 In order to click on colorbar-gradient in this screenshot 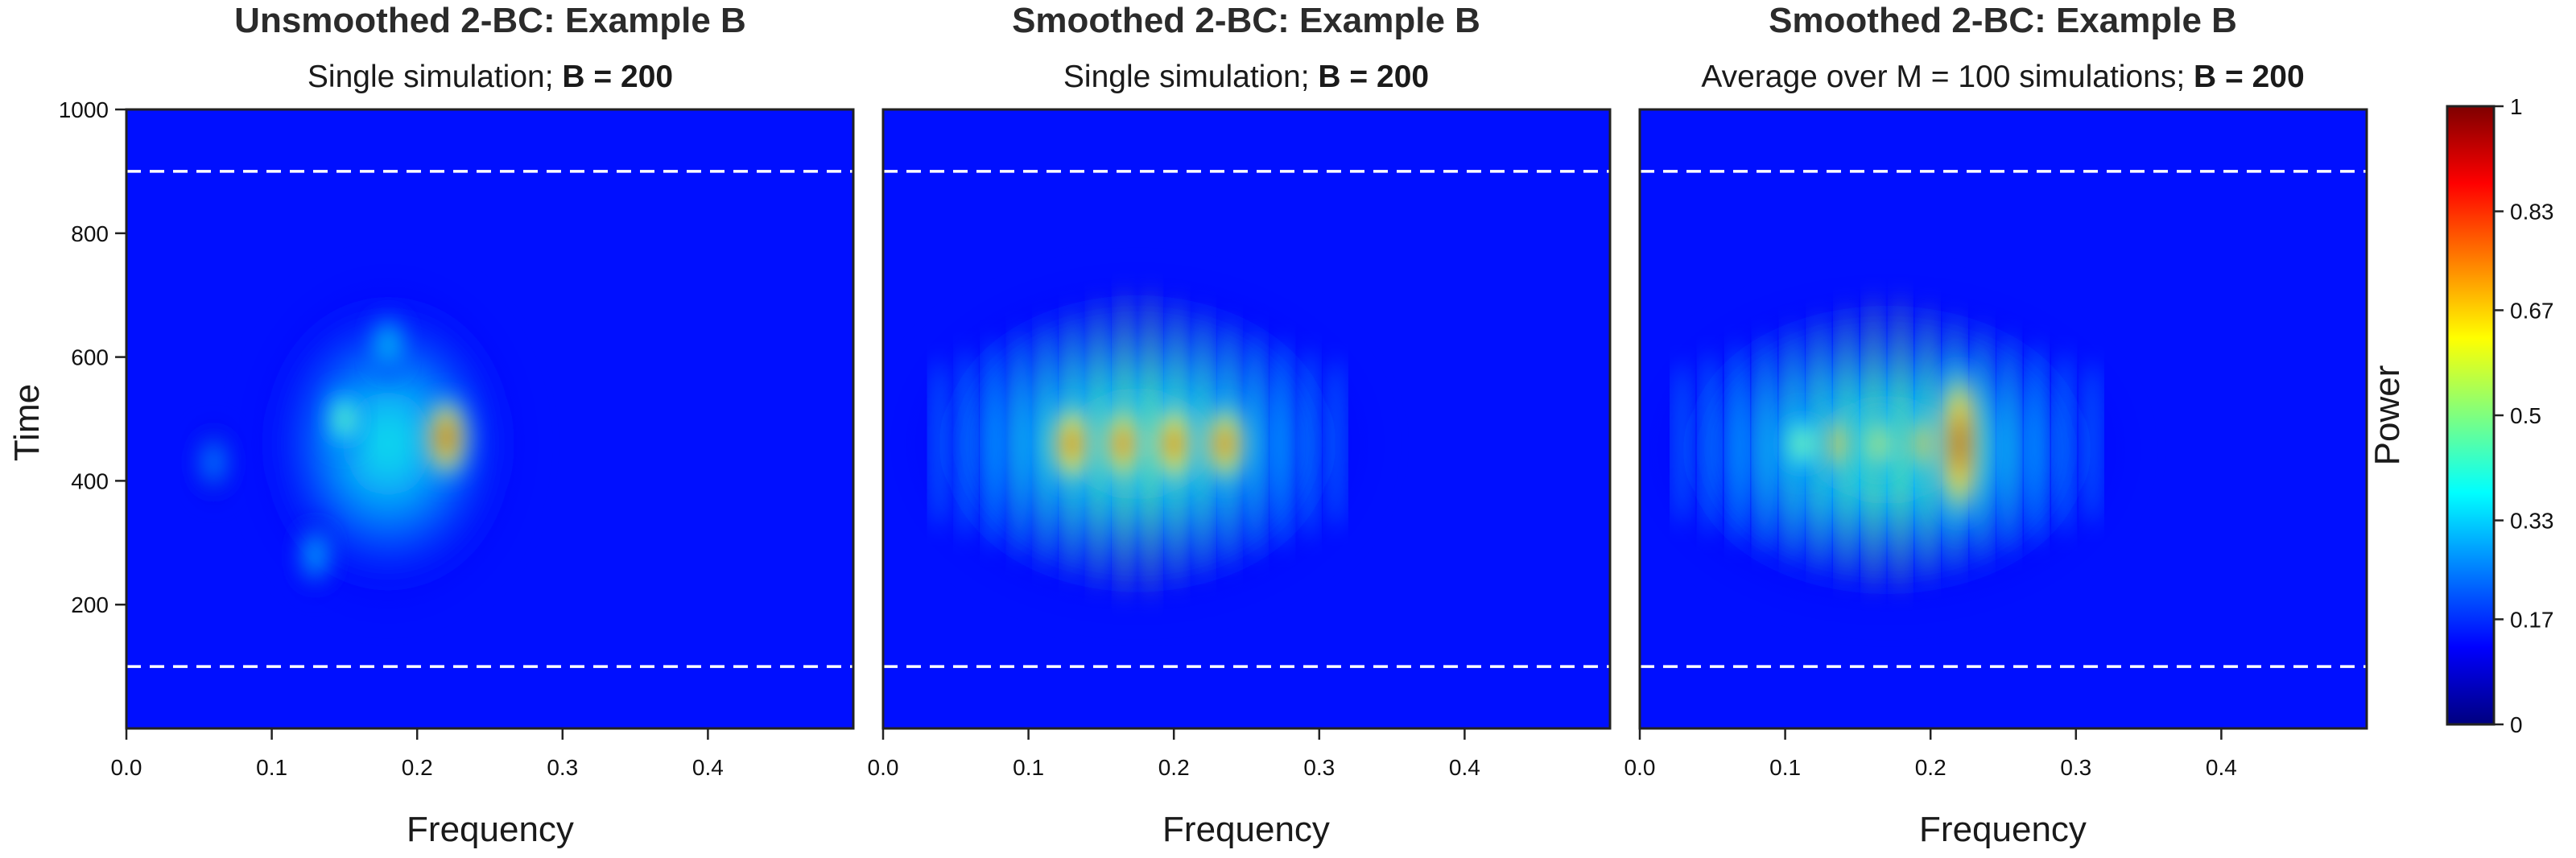, I will do `click(2470, 415)`.